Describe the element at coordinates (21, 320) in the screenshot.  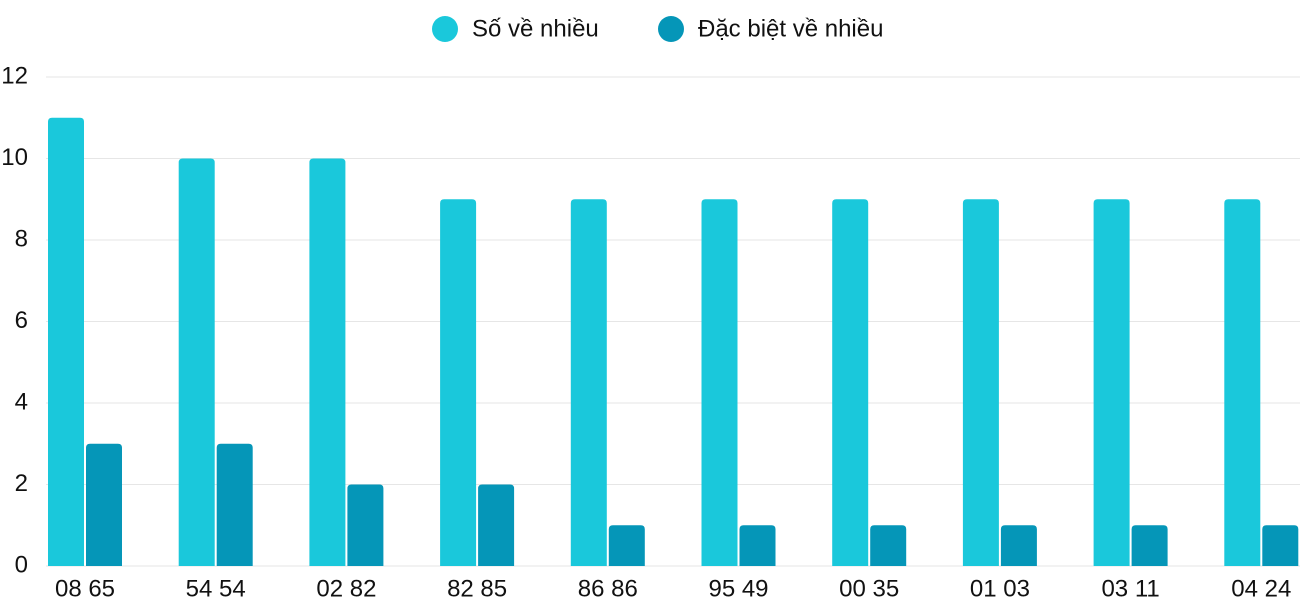
I see `y-tick-label: 6` at that location.